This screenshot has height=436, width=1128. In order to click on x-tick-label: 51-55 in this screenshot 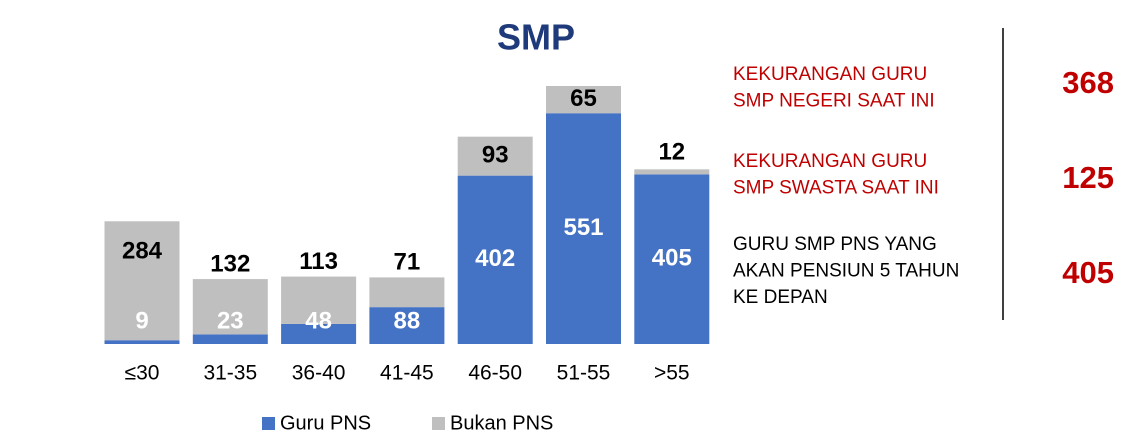, I will do `click(584, 373)`.